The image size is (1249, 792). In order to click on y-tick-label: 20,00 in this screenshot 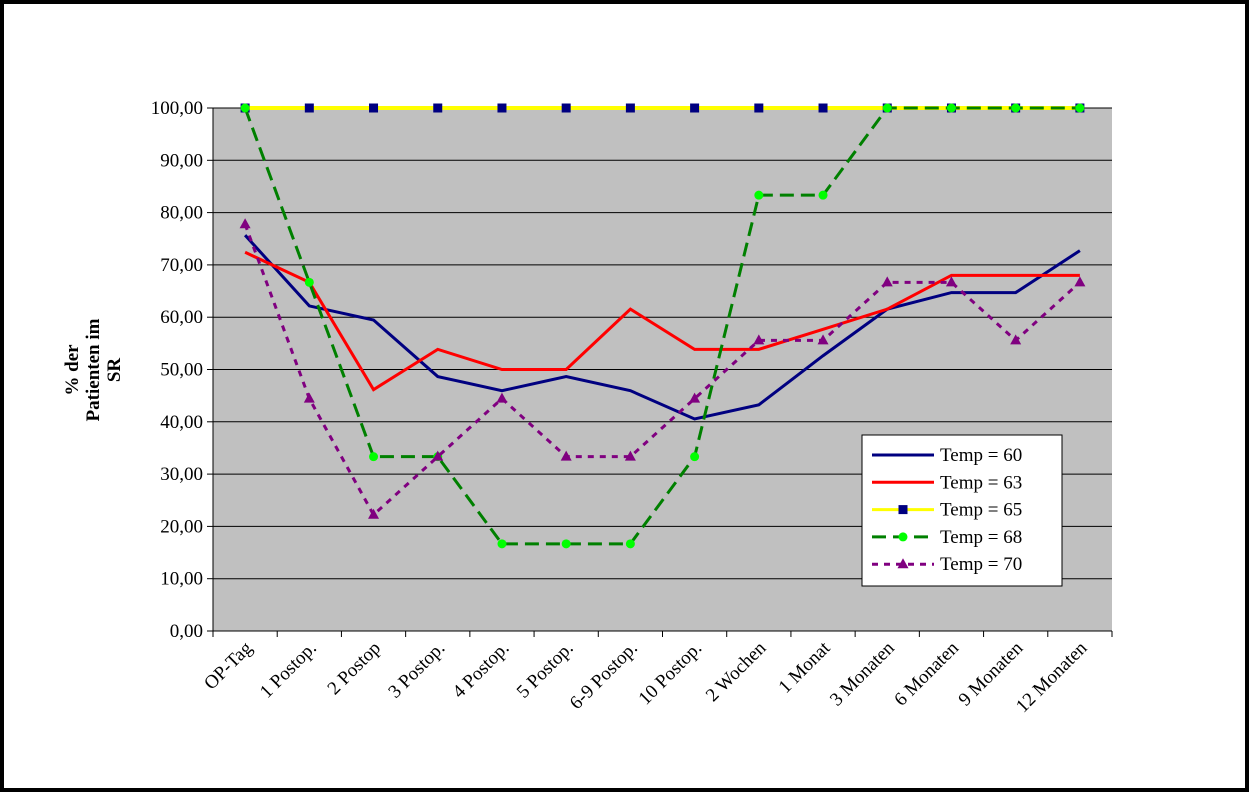, I will do `click(181, 526)`.